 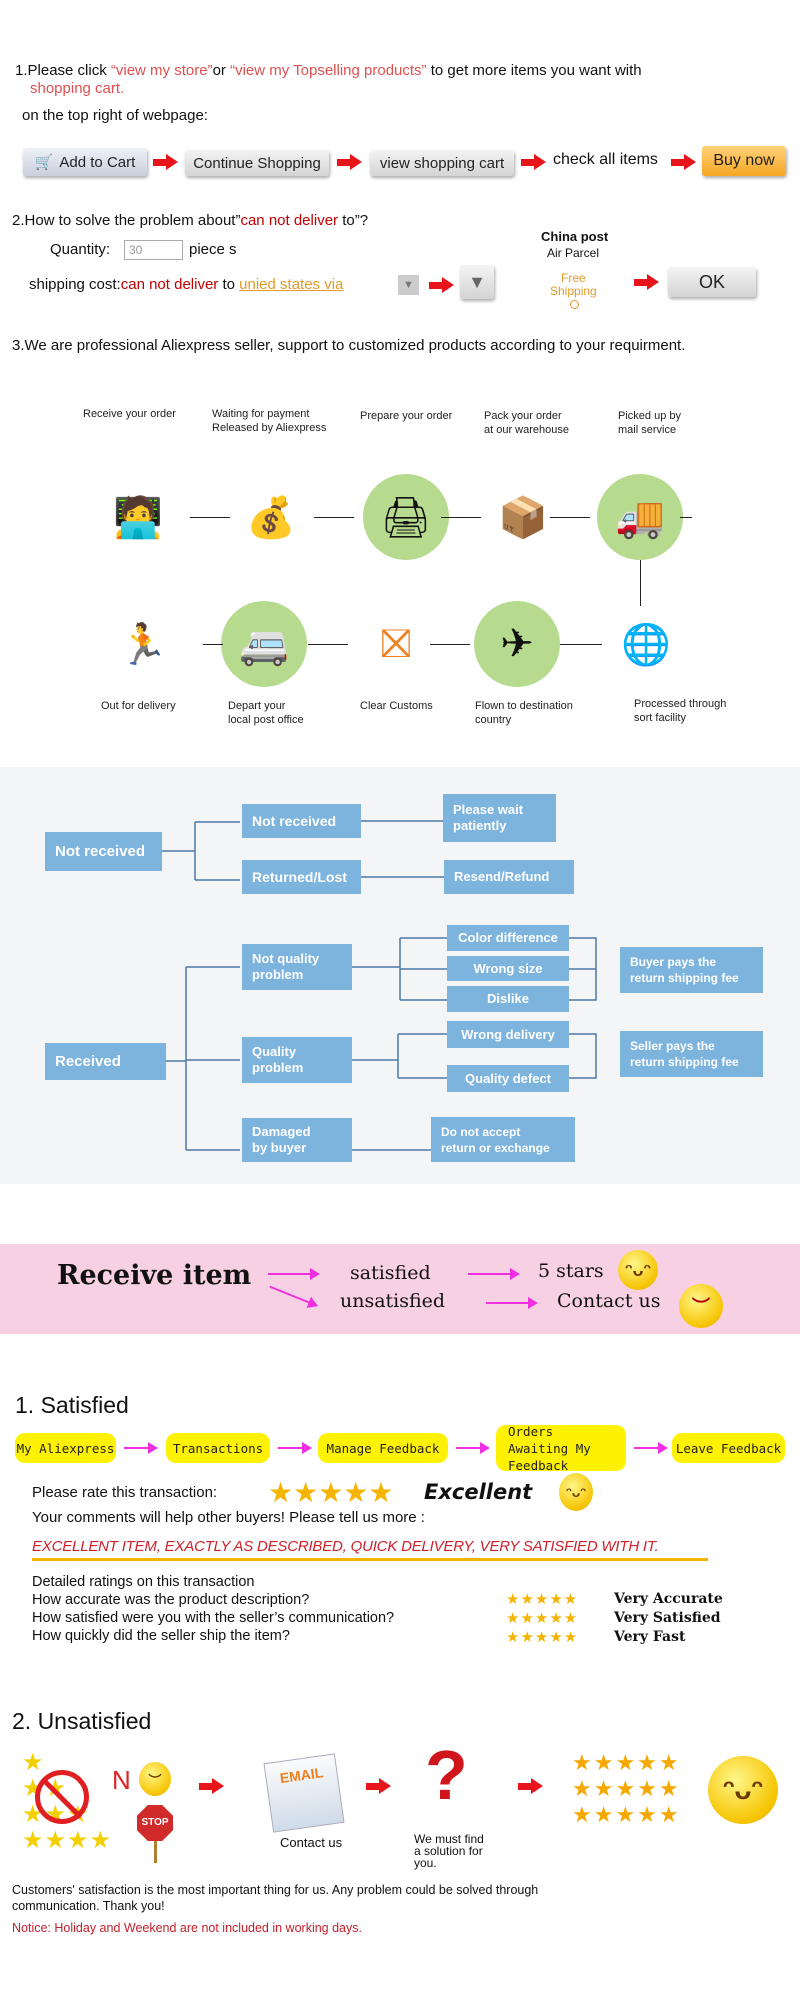 What do you see at coordinates (523, 517) in the screenshot?
I see `packer-icon: 📦` at bounding box center [523, 517].